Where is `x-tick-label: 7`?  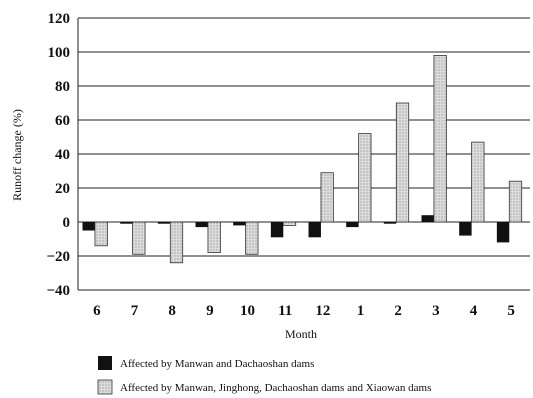 x-tick-label: 7 is located at coordinates (135, 311).